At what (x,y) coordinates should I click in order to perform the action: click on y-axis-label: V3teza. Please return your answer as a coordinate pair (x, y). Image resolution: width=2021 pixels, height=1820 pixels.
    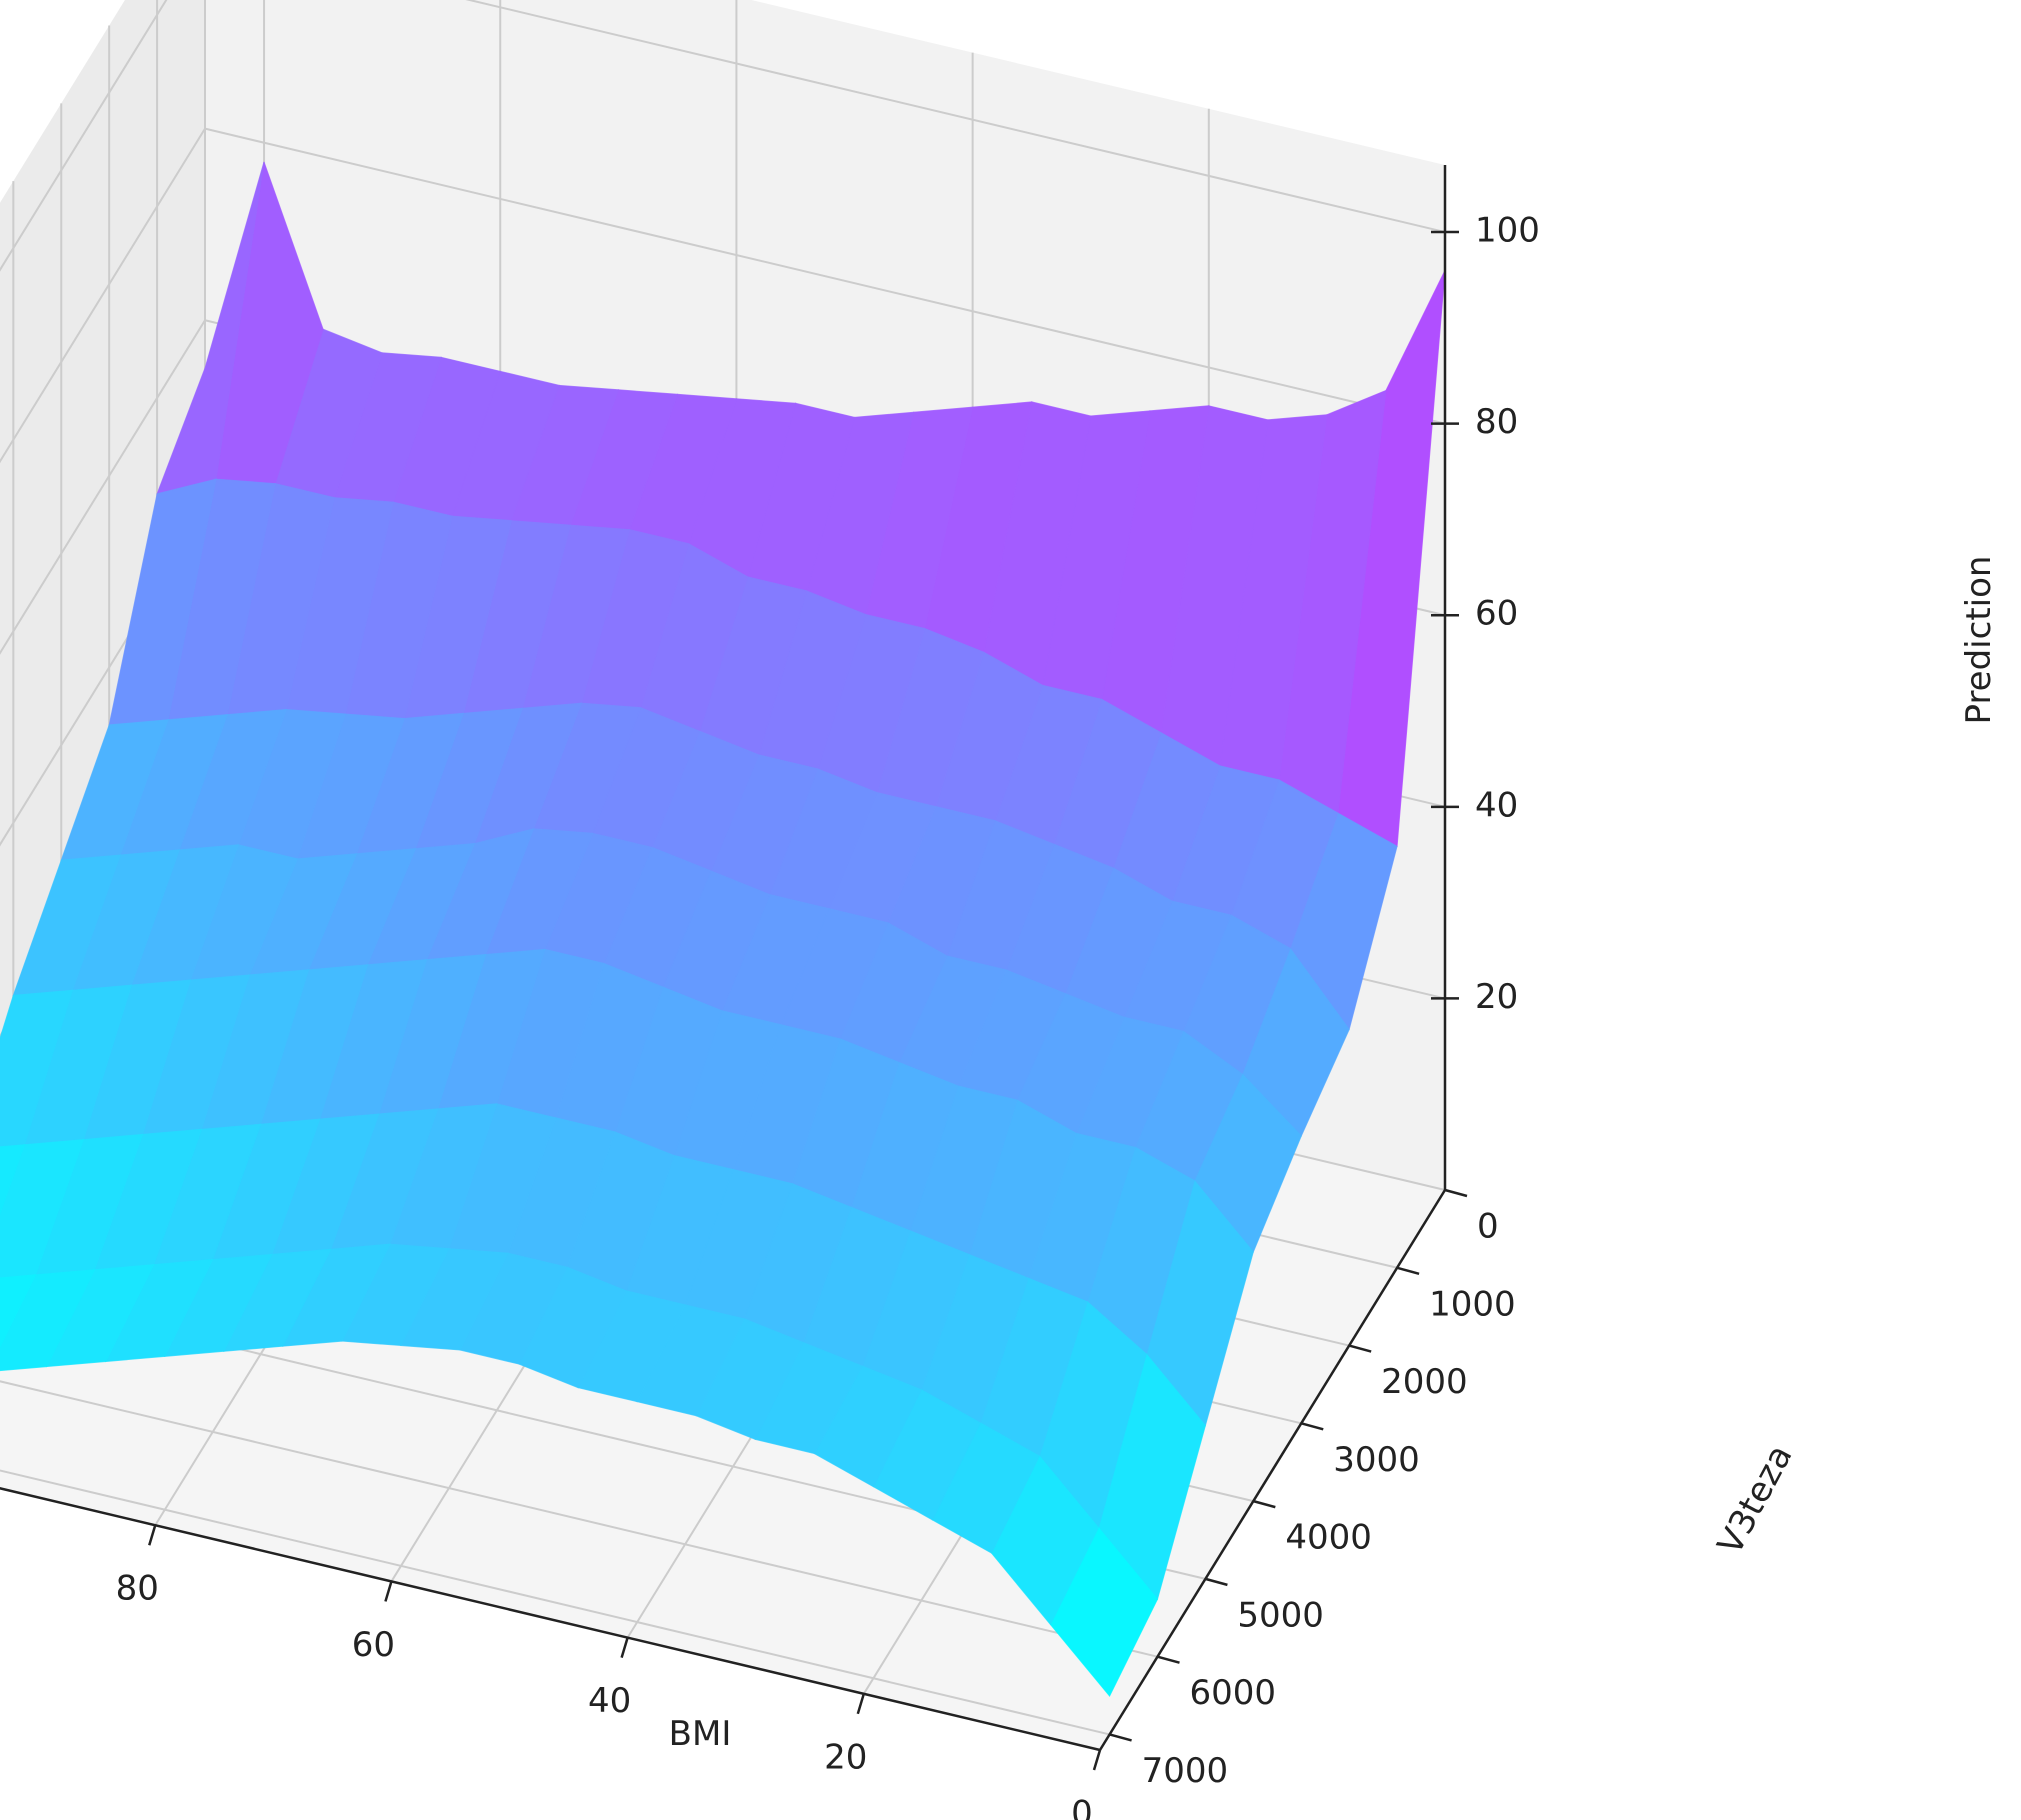
    Looking at the image, I should click on (1755, 1499).